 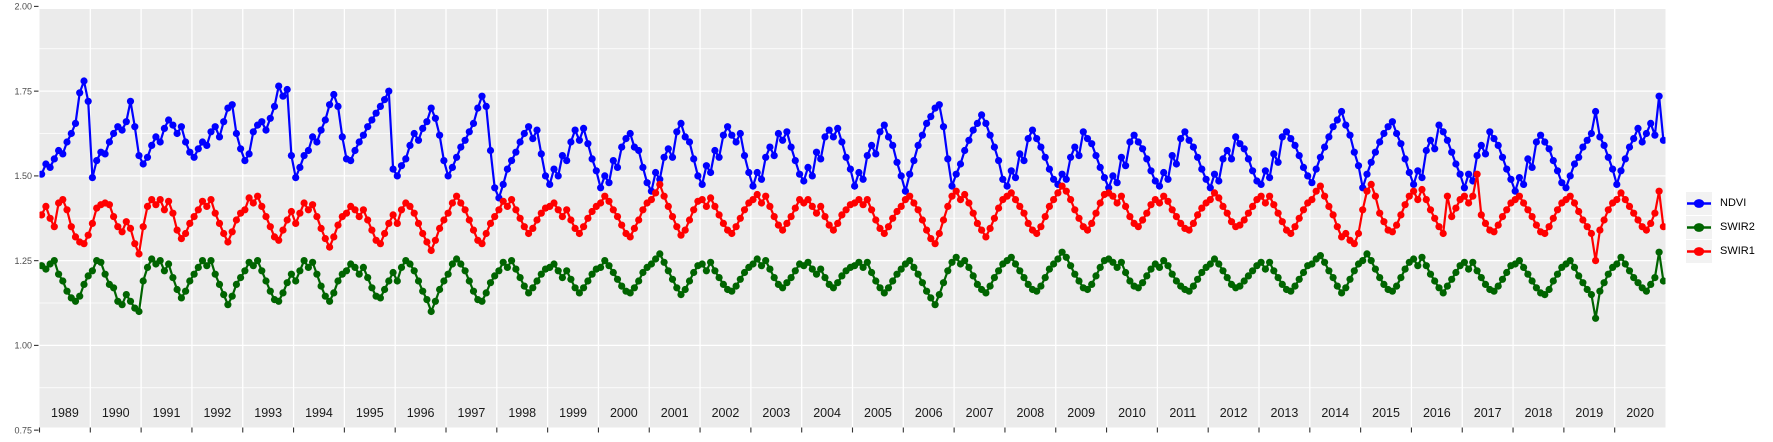 What do you see at coordinates (1699, 203) in the screenshot?
I see `line-point-symbol-icon` at bounding box center [1699, 203].